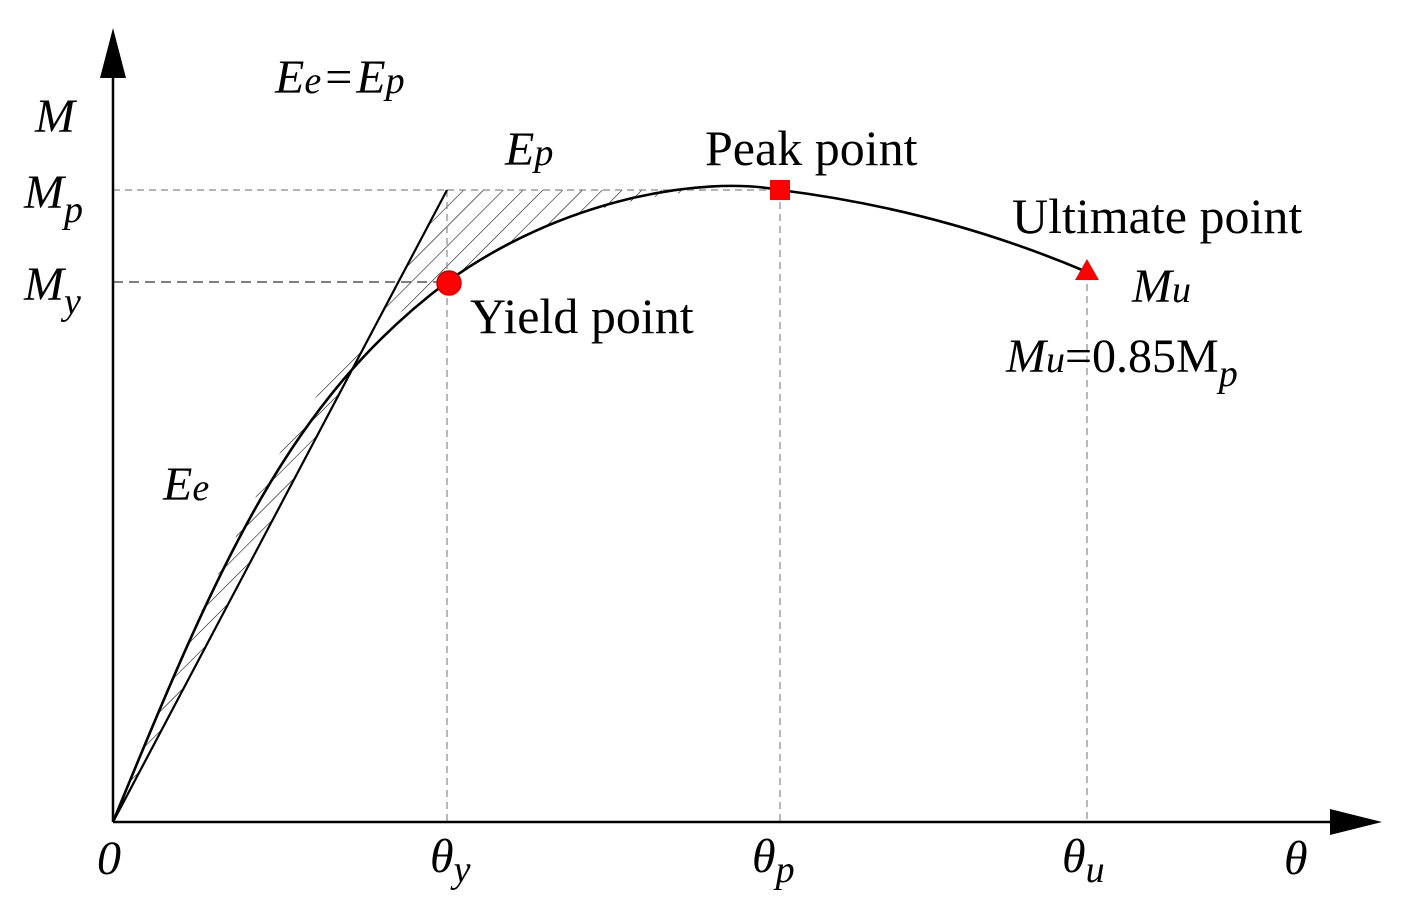 This screenshot has height=902, width=1405. I want to click on x-axis-label: θ, so click(1296, 858).